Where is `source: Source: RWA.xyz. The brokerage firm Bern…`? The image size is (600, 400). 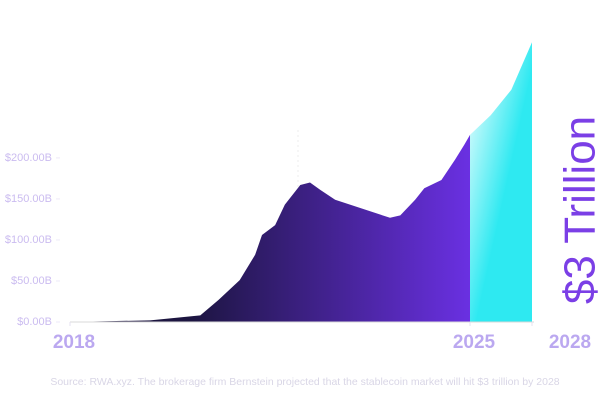 source: Source: RWA.xyz. The brokerage firm Bern… is located at coordinates (304, 382).